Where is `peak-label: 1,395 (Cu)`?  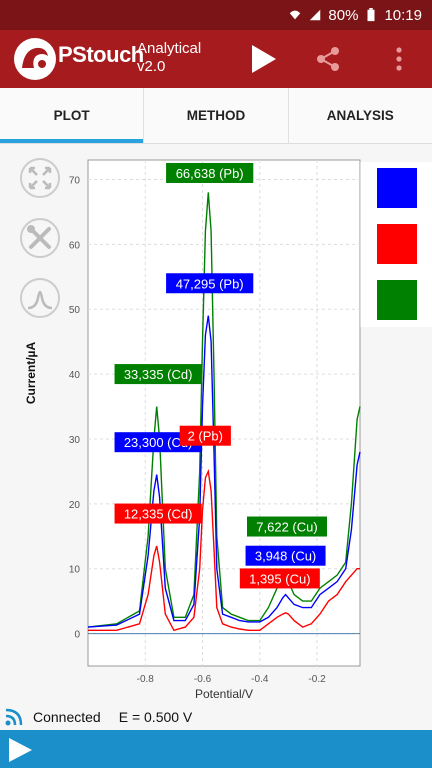 peak-label: 1,395 (Cu) is located at coordinates (279, 578).